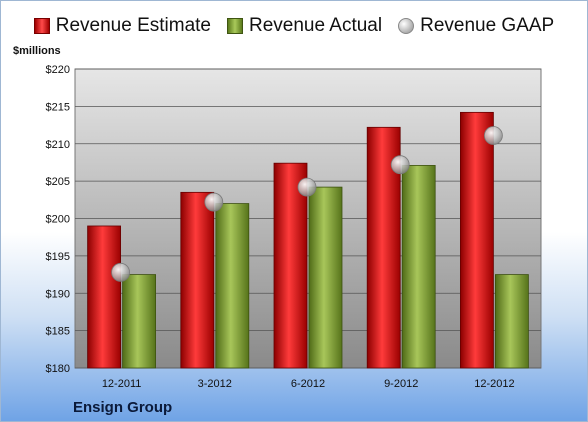 The image size is (588, 422). Describe the element at coordinates (41, 26) in the screenshot. I see `legend-swatch-estimate` at that location.